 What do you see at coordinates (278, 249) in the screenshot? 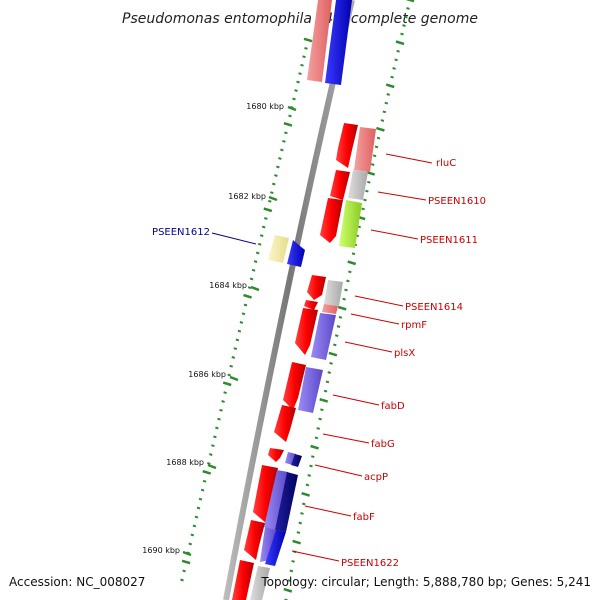
I see `gene-block-pseen1612` at bounding box center [278, 249].